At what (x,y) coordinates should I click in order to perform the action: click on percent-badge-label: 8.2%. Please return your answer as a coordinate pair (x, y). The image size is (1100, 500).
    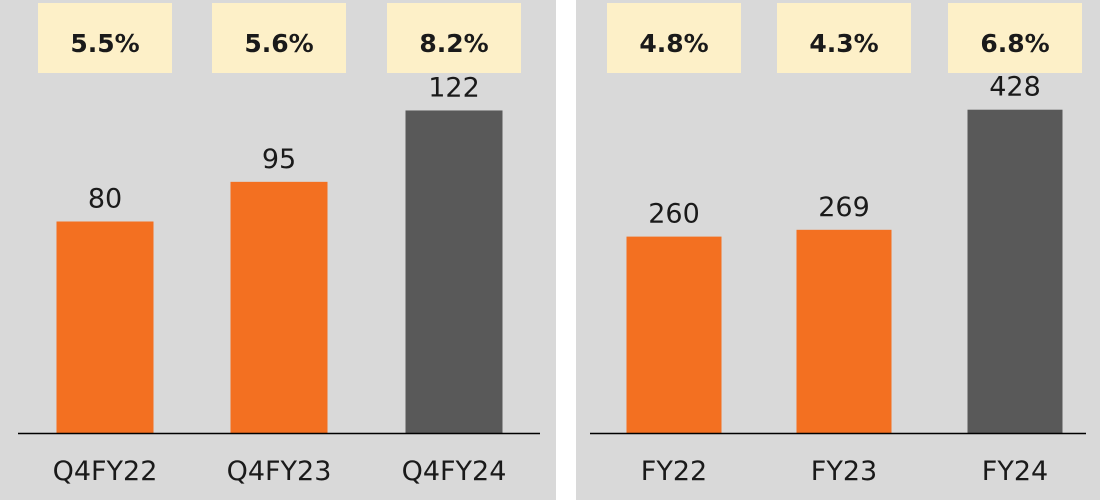
    Looking at the image, I should click on (453, 43).